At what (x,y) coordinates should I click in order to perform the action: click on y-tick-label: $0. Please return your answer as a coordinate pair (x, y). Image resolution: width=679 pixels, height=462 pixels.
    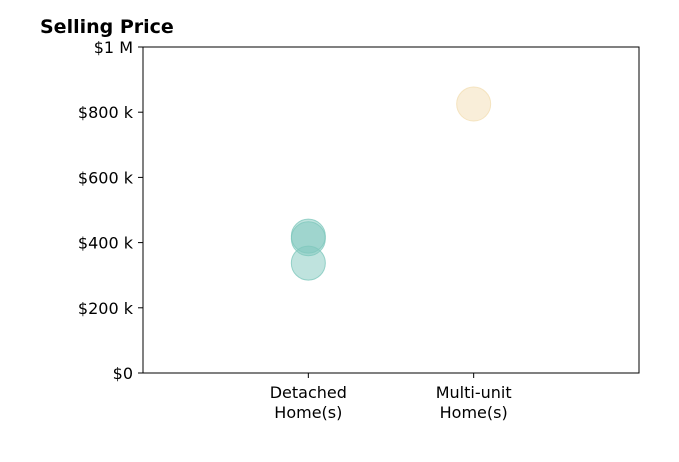
    Looking at the image, I should click on (123, 373).